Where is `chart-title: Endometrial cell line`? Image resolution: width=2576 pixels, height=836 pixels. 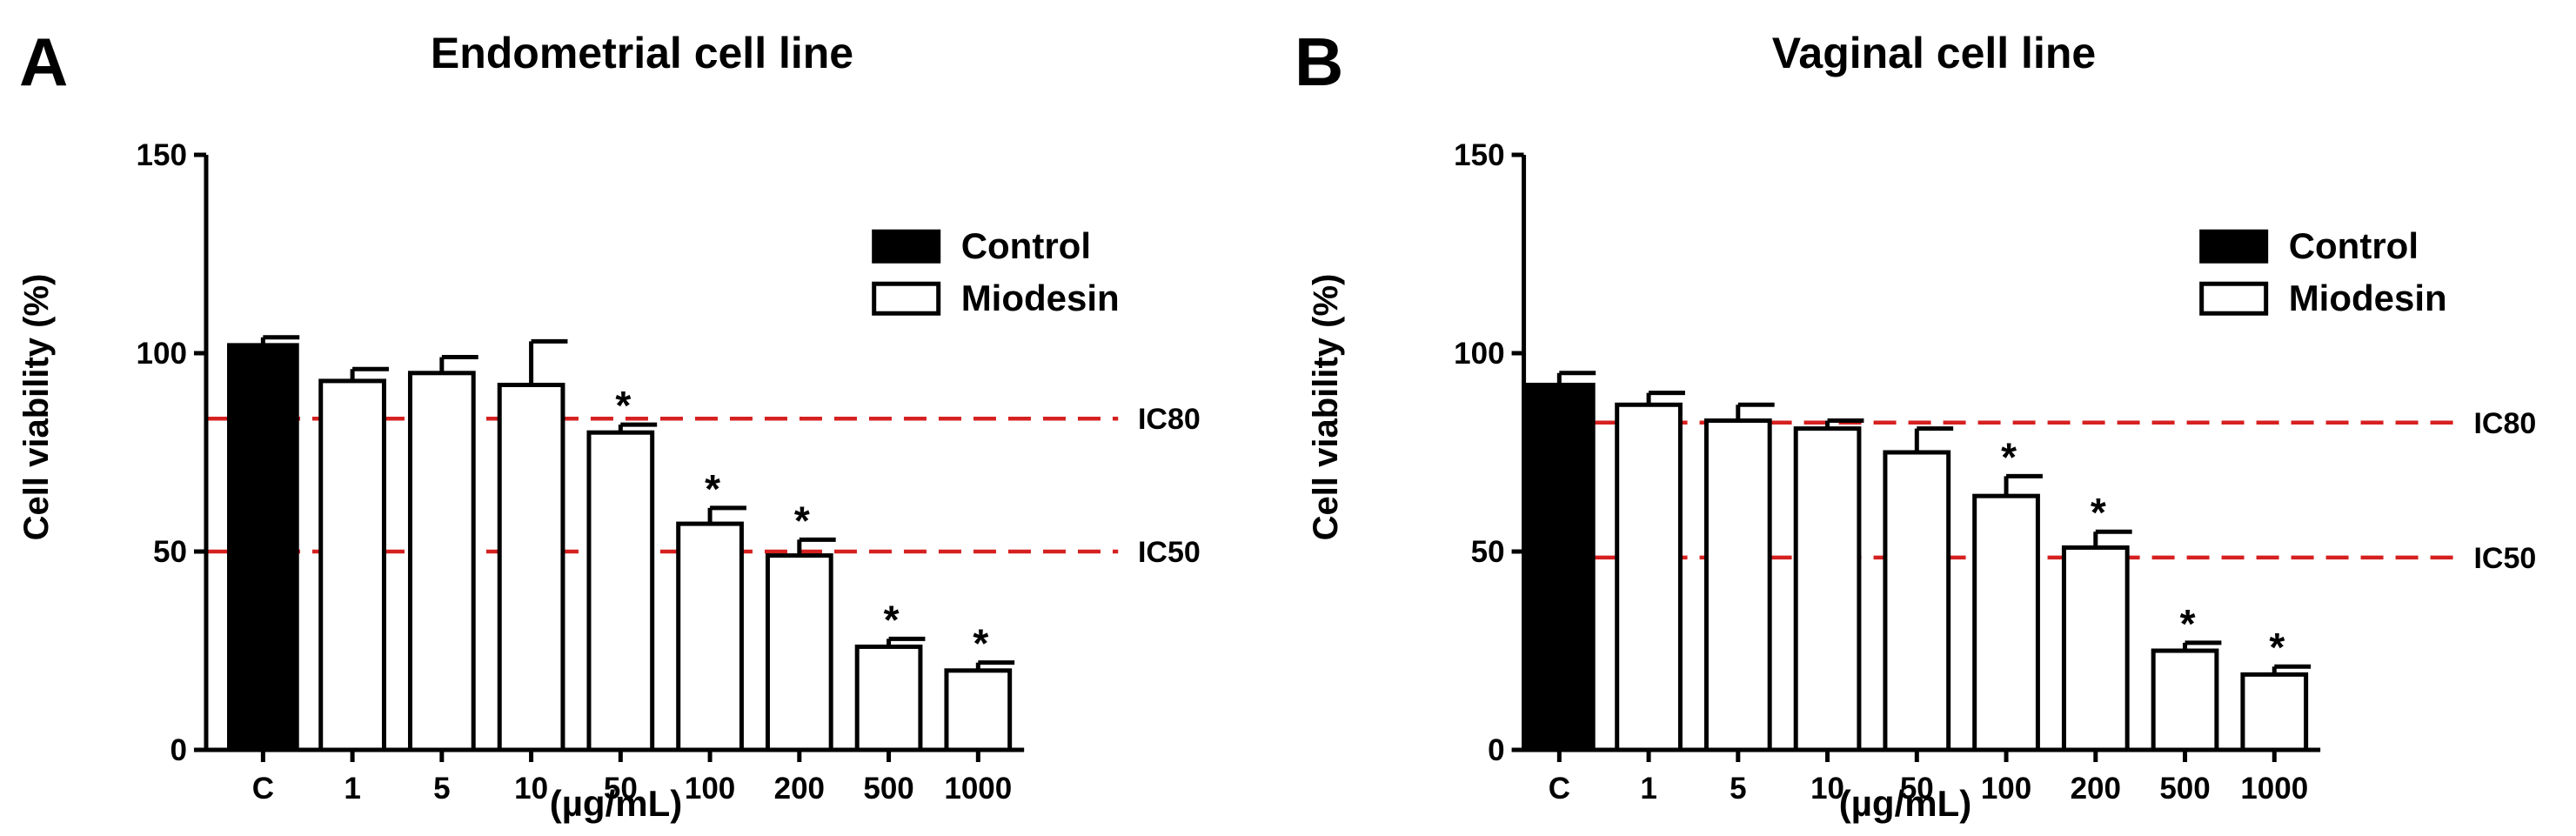
chart-title: Endometrial cell line is located at coordinates (642, 53).